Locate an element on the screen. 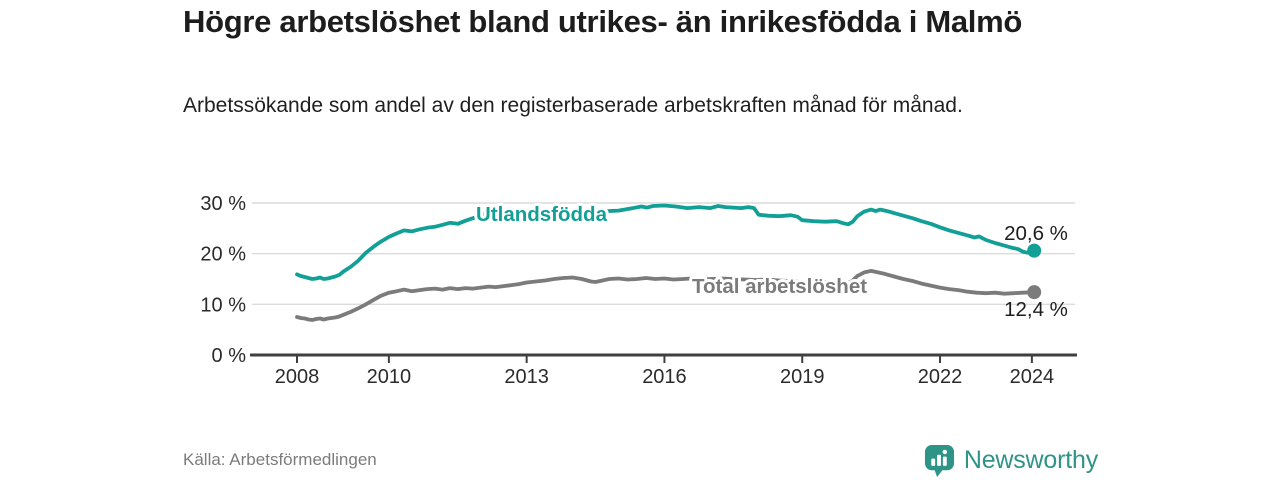 Image resolution: width=1280 pixels, height=480 pixels. newsworthy-logo: Newsworthy is located at coordinates (1011, 460).